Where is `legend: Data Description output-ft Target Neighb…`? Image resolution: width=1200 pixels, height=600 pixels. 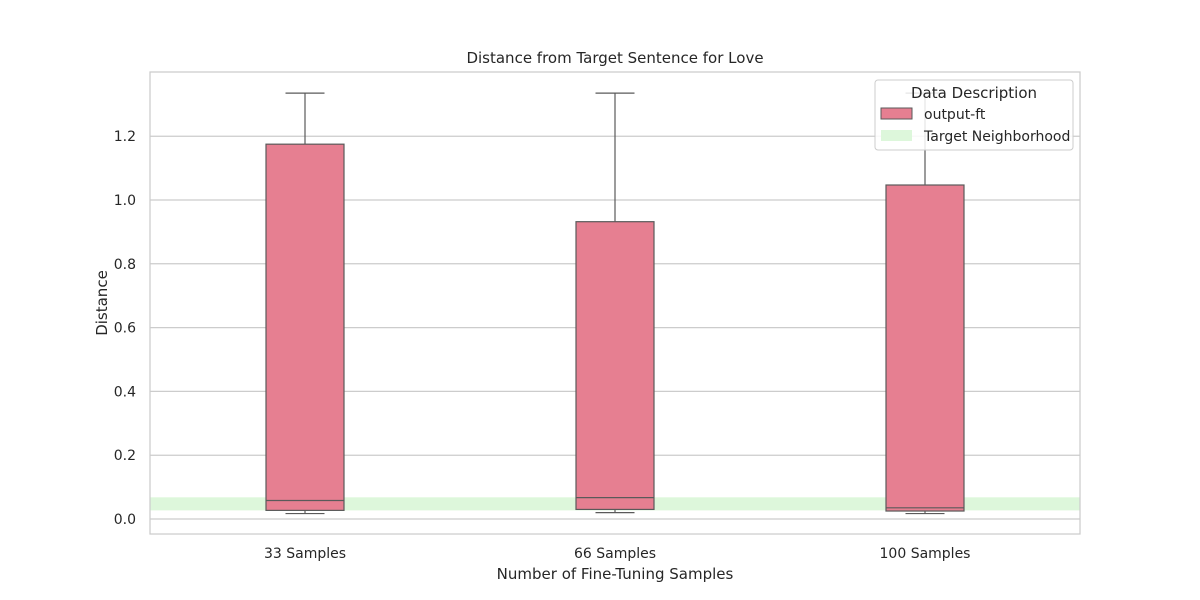
legend: Data Description output-ft Target Neighb… is located at coordinates (974, 115).